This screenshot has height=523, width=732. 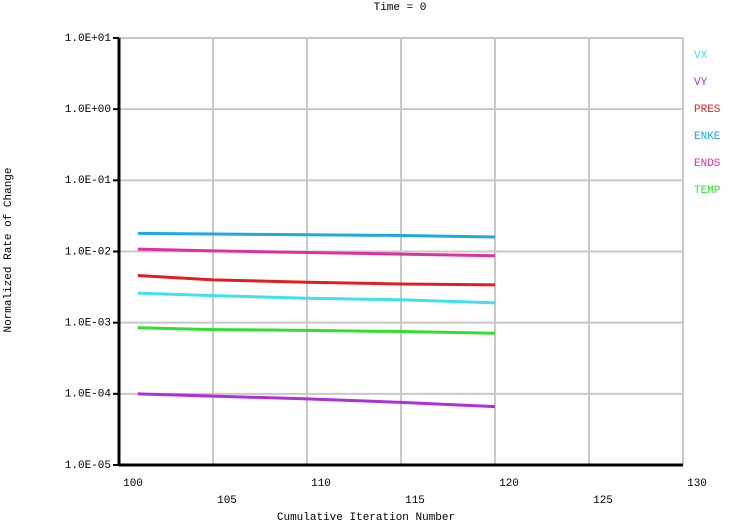 What do you see at coordinates (509, 484) in the screenshot?
I see `x-tick-label: 120` at bounding box center [509, 484].